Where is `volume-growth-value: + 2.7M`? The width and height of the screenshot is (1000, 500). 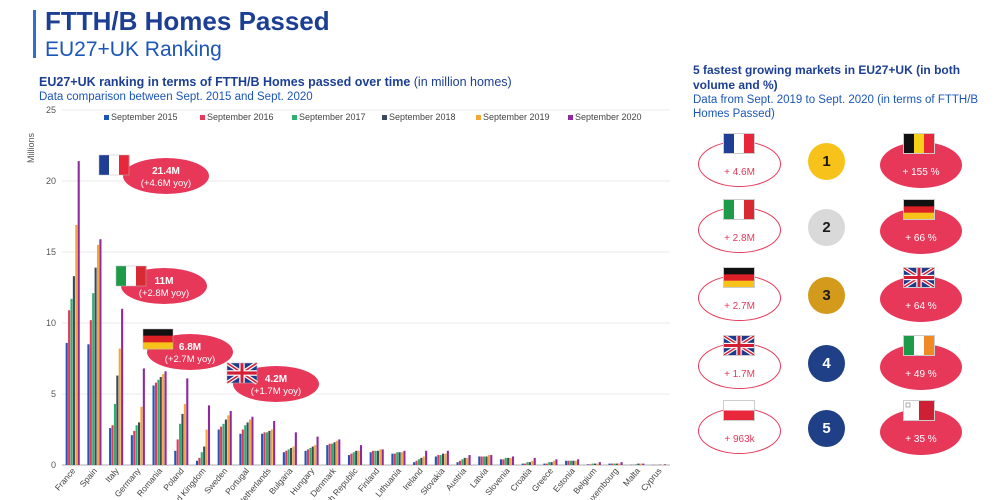
volume-growth-value: + 2.7M is located at coordinates (739, 306).